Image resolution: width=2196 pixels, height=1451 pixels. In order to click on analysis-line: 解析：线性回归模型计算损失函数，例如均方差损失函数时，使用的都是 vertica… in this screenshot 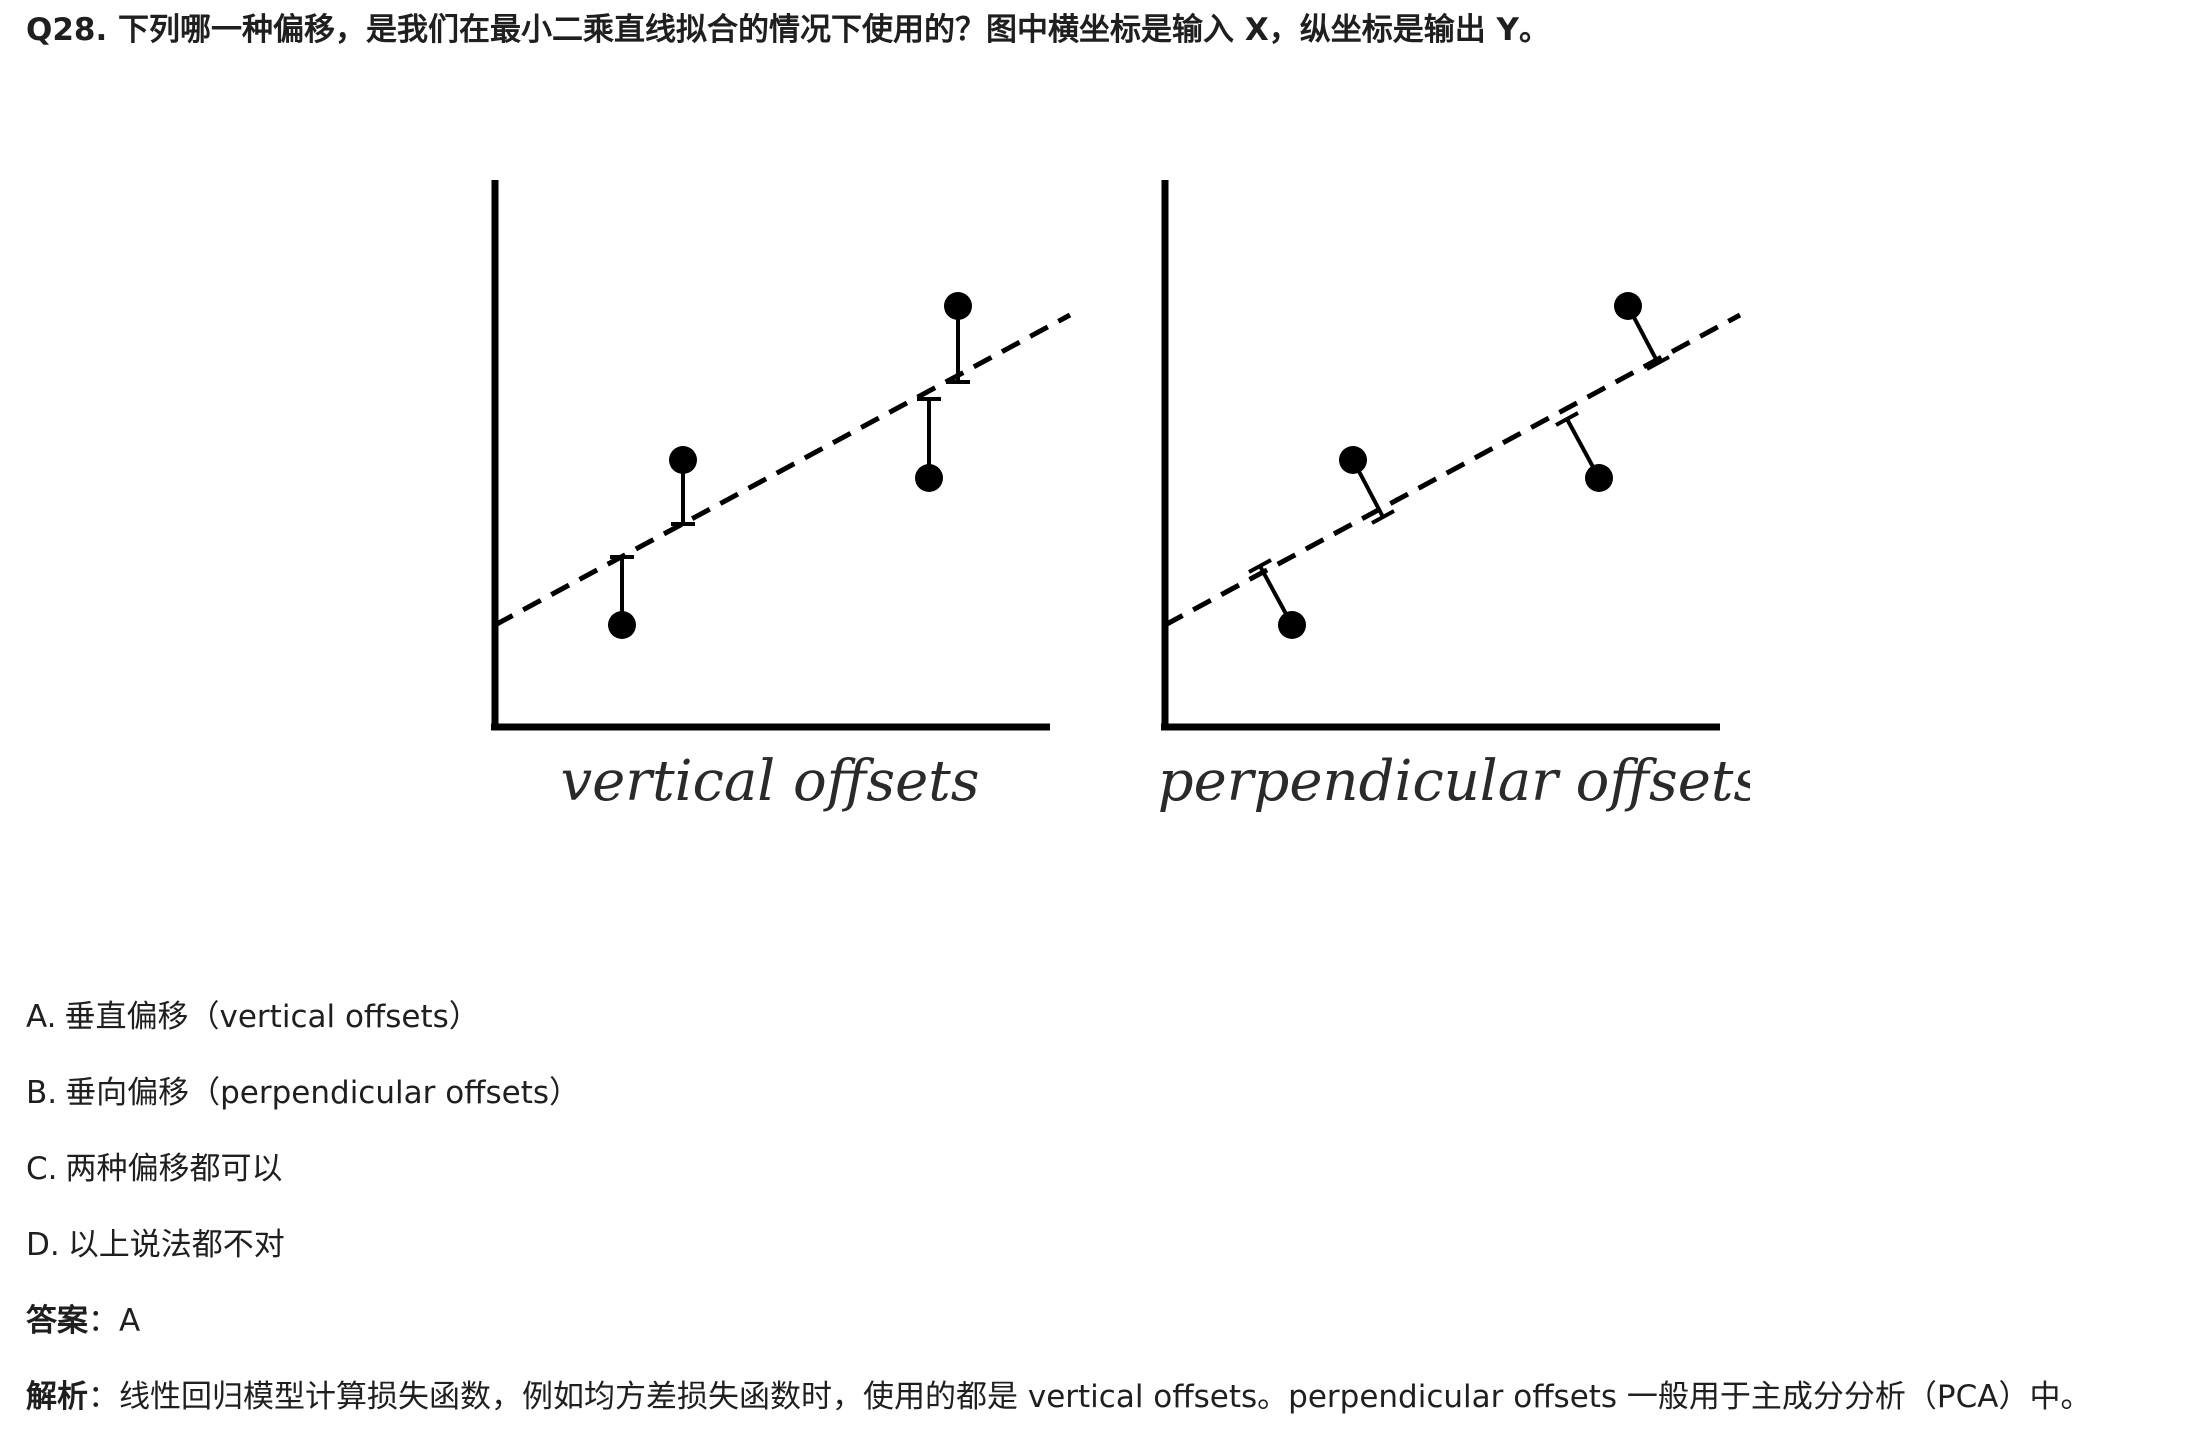, I will do `click(1101, 1397)`.